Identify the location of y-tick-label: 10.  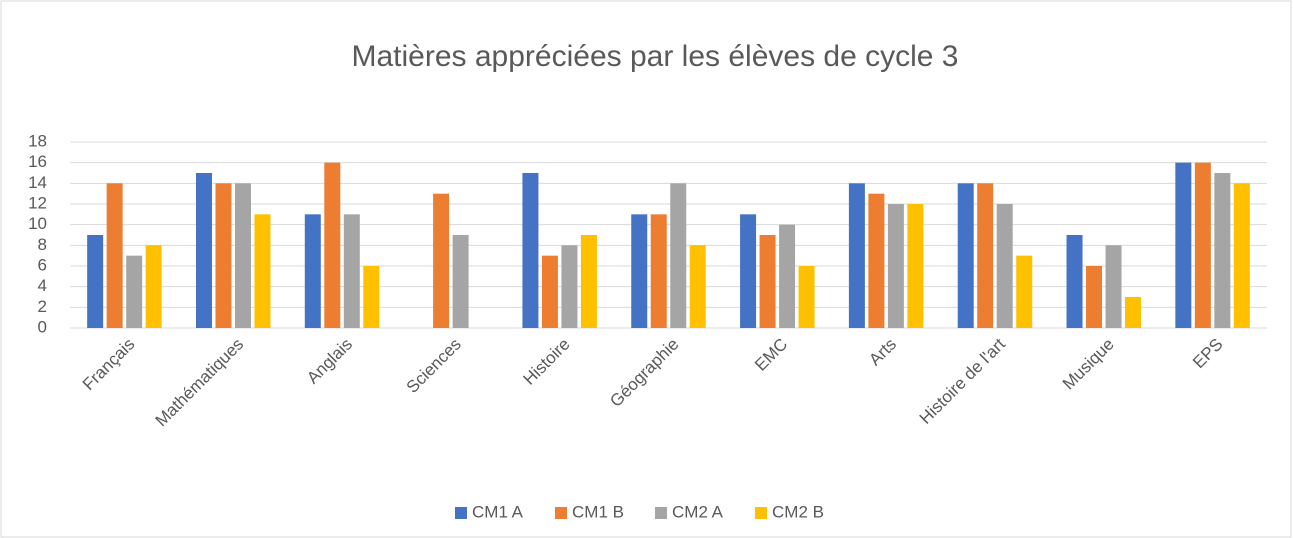
(37, 223).